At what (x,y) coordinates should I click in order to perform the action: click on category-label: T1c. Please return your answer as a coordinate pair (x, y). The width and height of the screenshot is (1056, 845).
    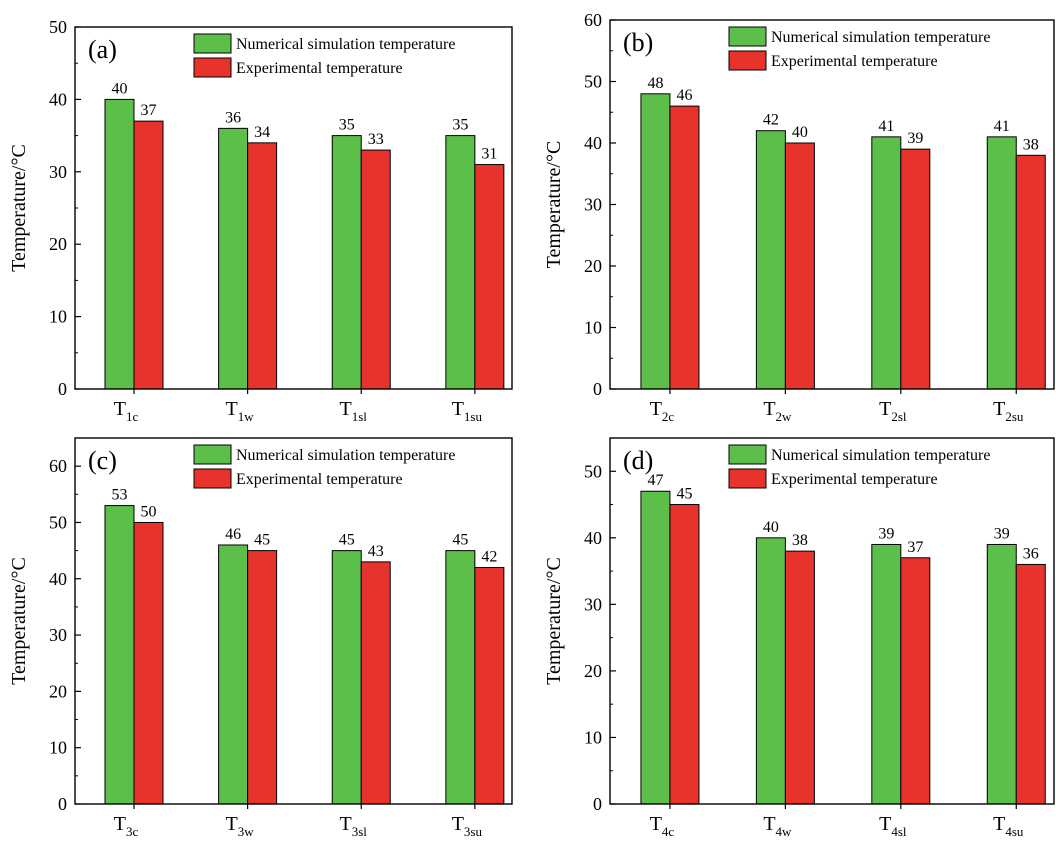
    Looking at the image, I should click on (126, 411).